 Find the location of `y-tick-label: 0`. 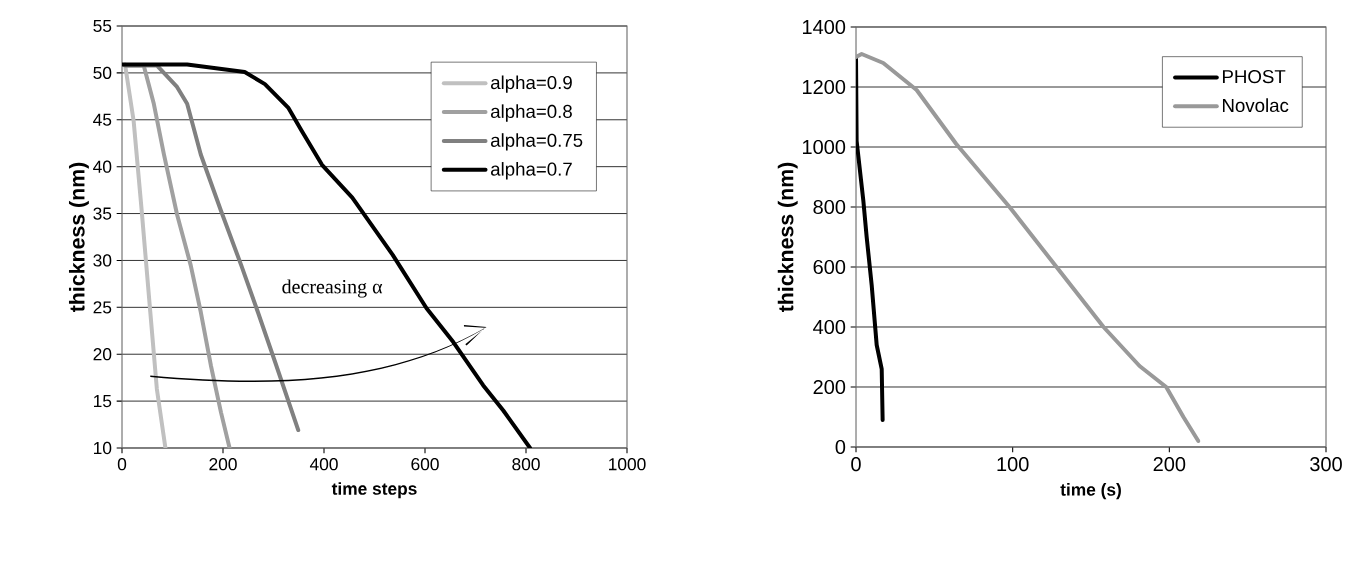

y-tick-label: 0 is located at coordinates (840, 447).